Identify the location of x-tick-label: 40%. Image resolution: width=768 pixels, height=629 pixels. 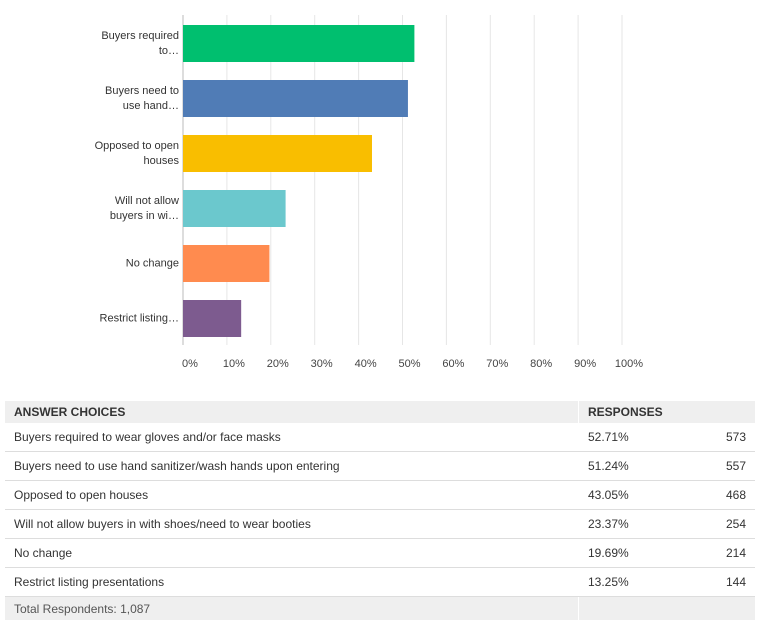
(366, 364).